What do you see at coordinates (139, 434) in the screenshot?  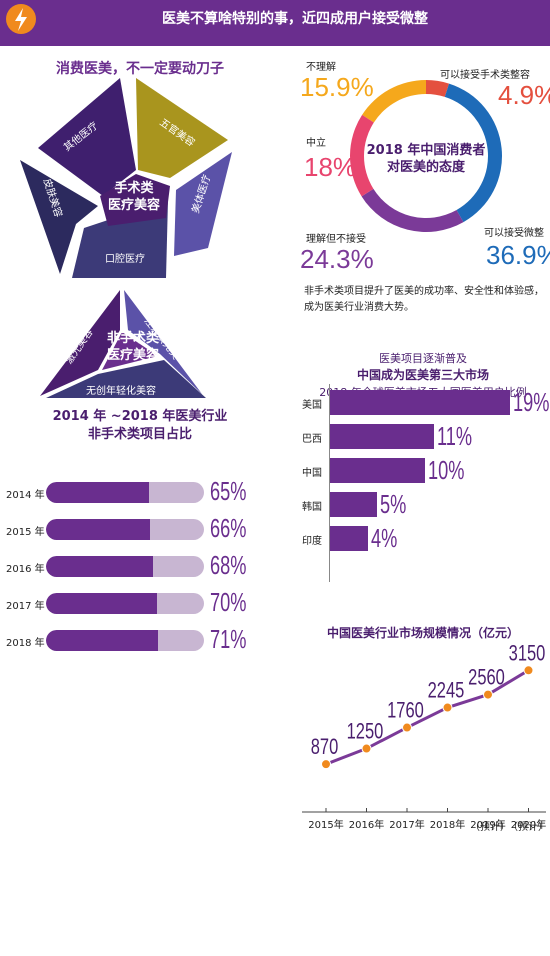 I see `nonsurgical-bars-title-line2: 非手术类项目占比` at bounding box center [139, 434].